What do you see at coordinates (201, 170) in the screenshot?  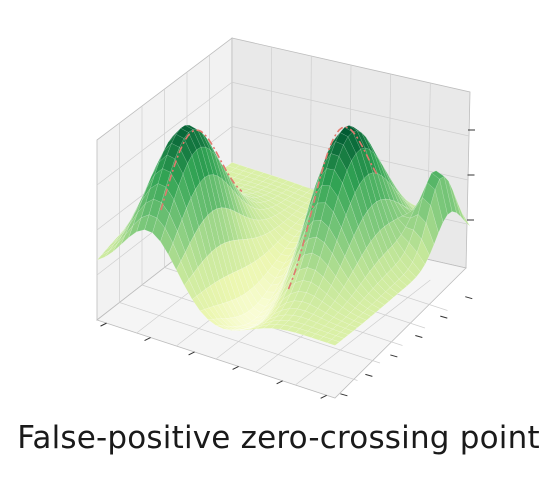 I see `zero-crossing-line-left` at bounding box center [201, 170].